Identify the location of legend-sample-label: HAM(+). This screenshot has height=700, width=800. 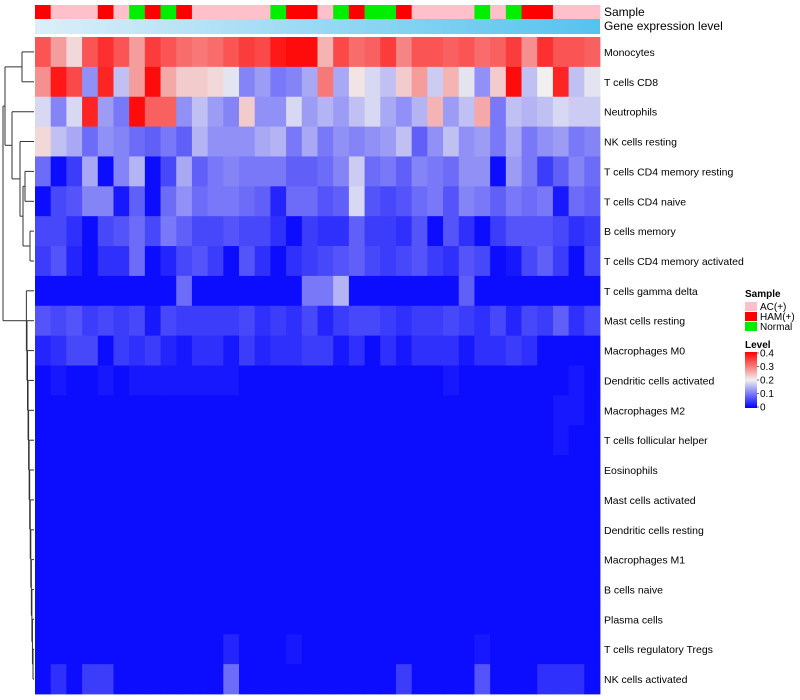
(777, 317).